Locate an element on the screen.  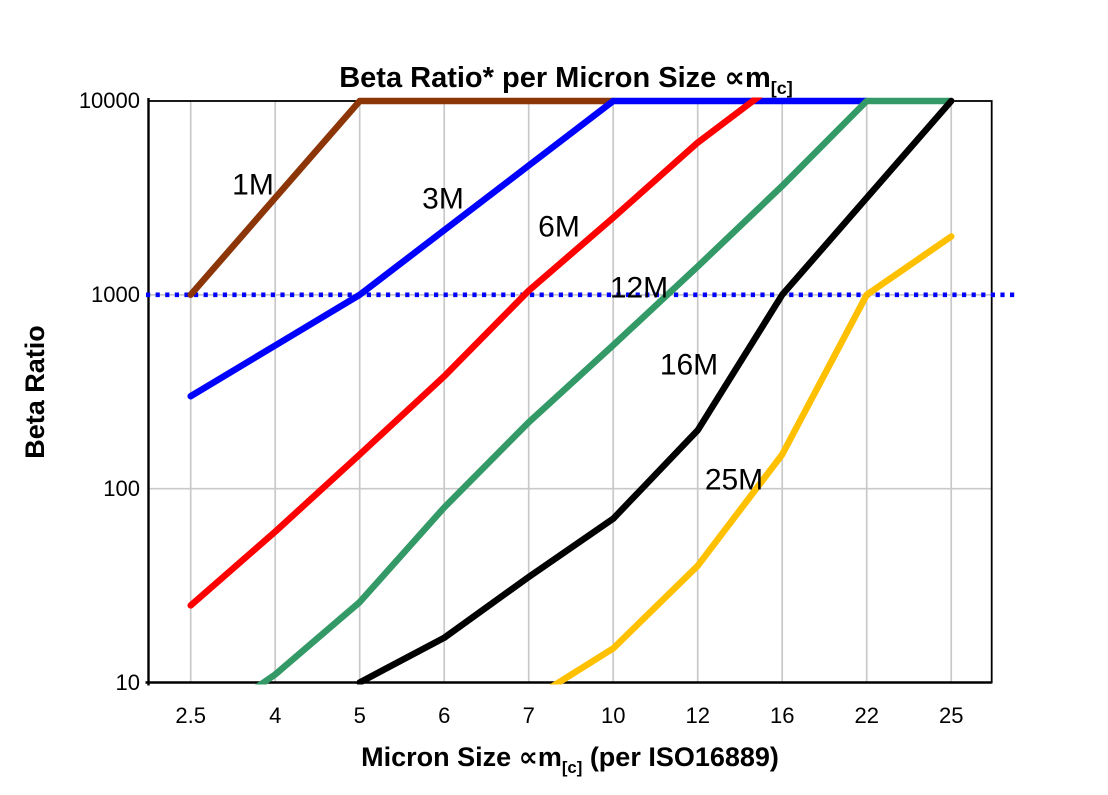
chart-title: Beta Ratio* per Micron Size ∝m[c] is located at coordinates (566, 80).